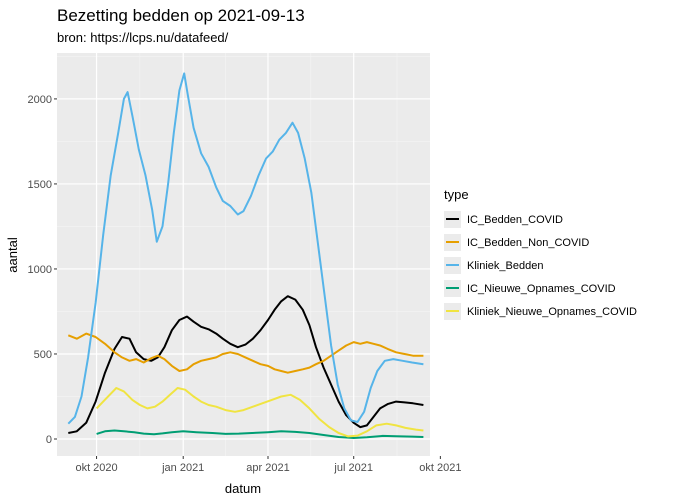 The width and height of the screenshot is (682, 499). Describe the element at coordinates (245, 353) in the screenshot. I see `line-ic-bedden-non-covid` at that location.